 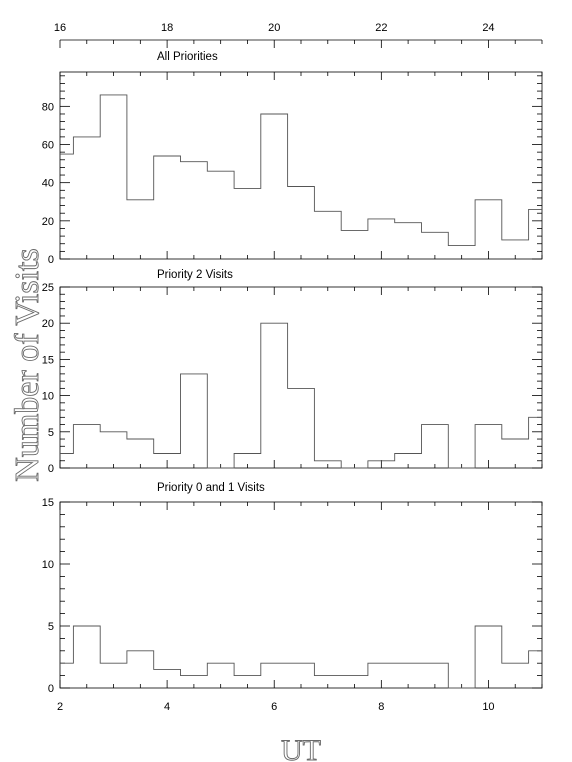 I want to click on y-axis-label: Number of Visits, so click(x=27, y=364).